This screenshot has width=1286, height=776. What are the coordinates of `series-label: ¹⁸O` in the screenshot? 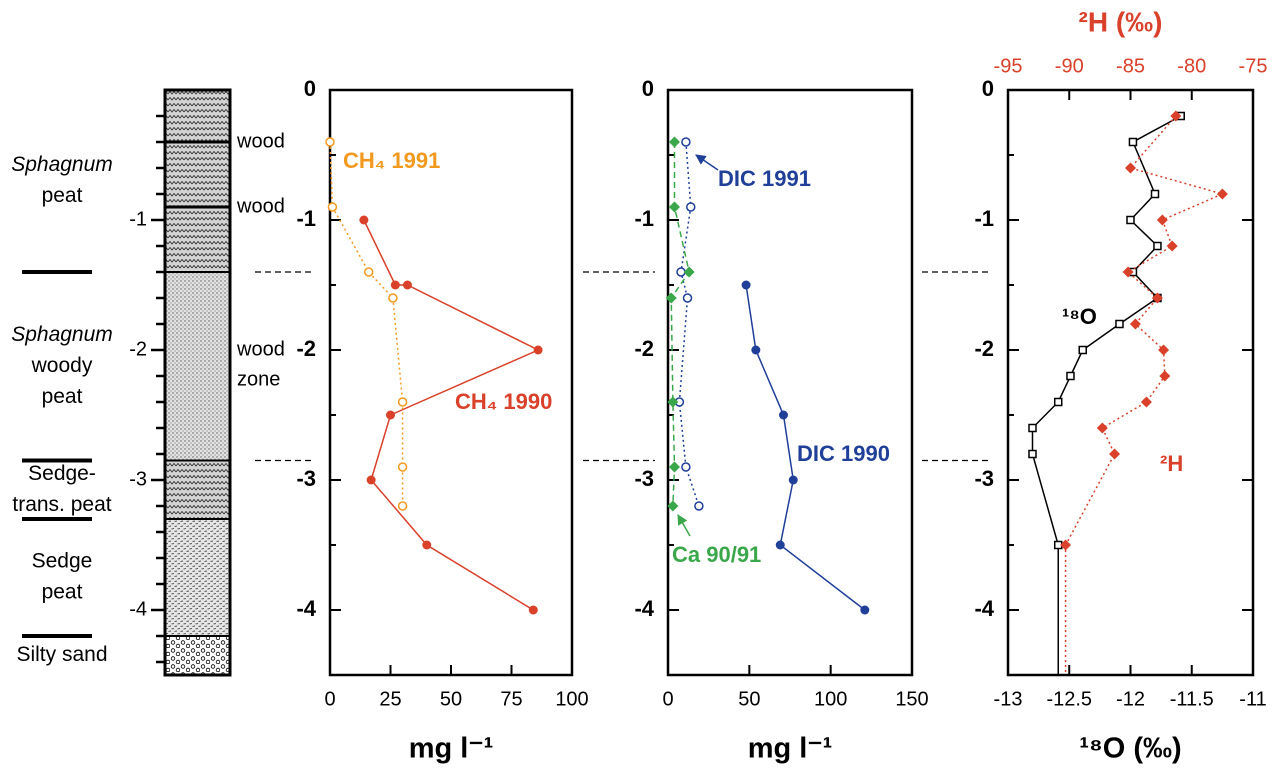 It's located at (1079, 316).